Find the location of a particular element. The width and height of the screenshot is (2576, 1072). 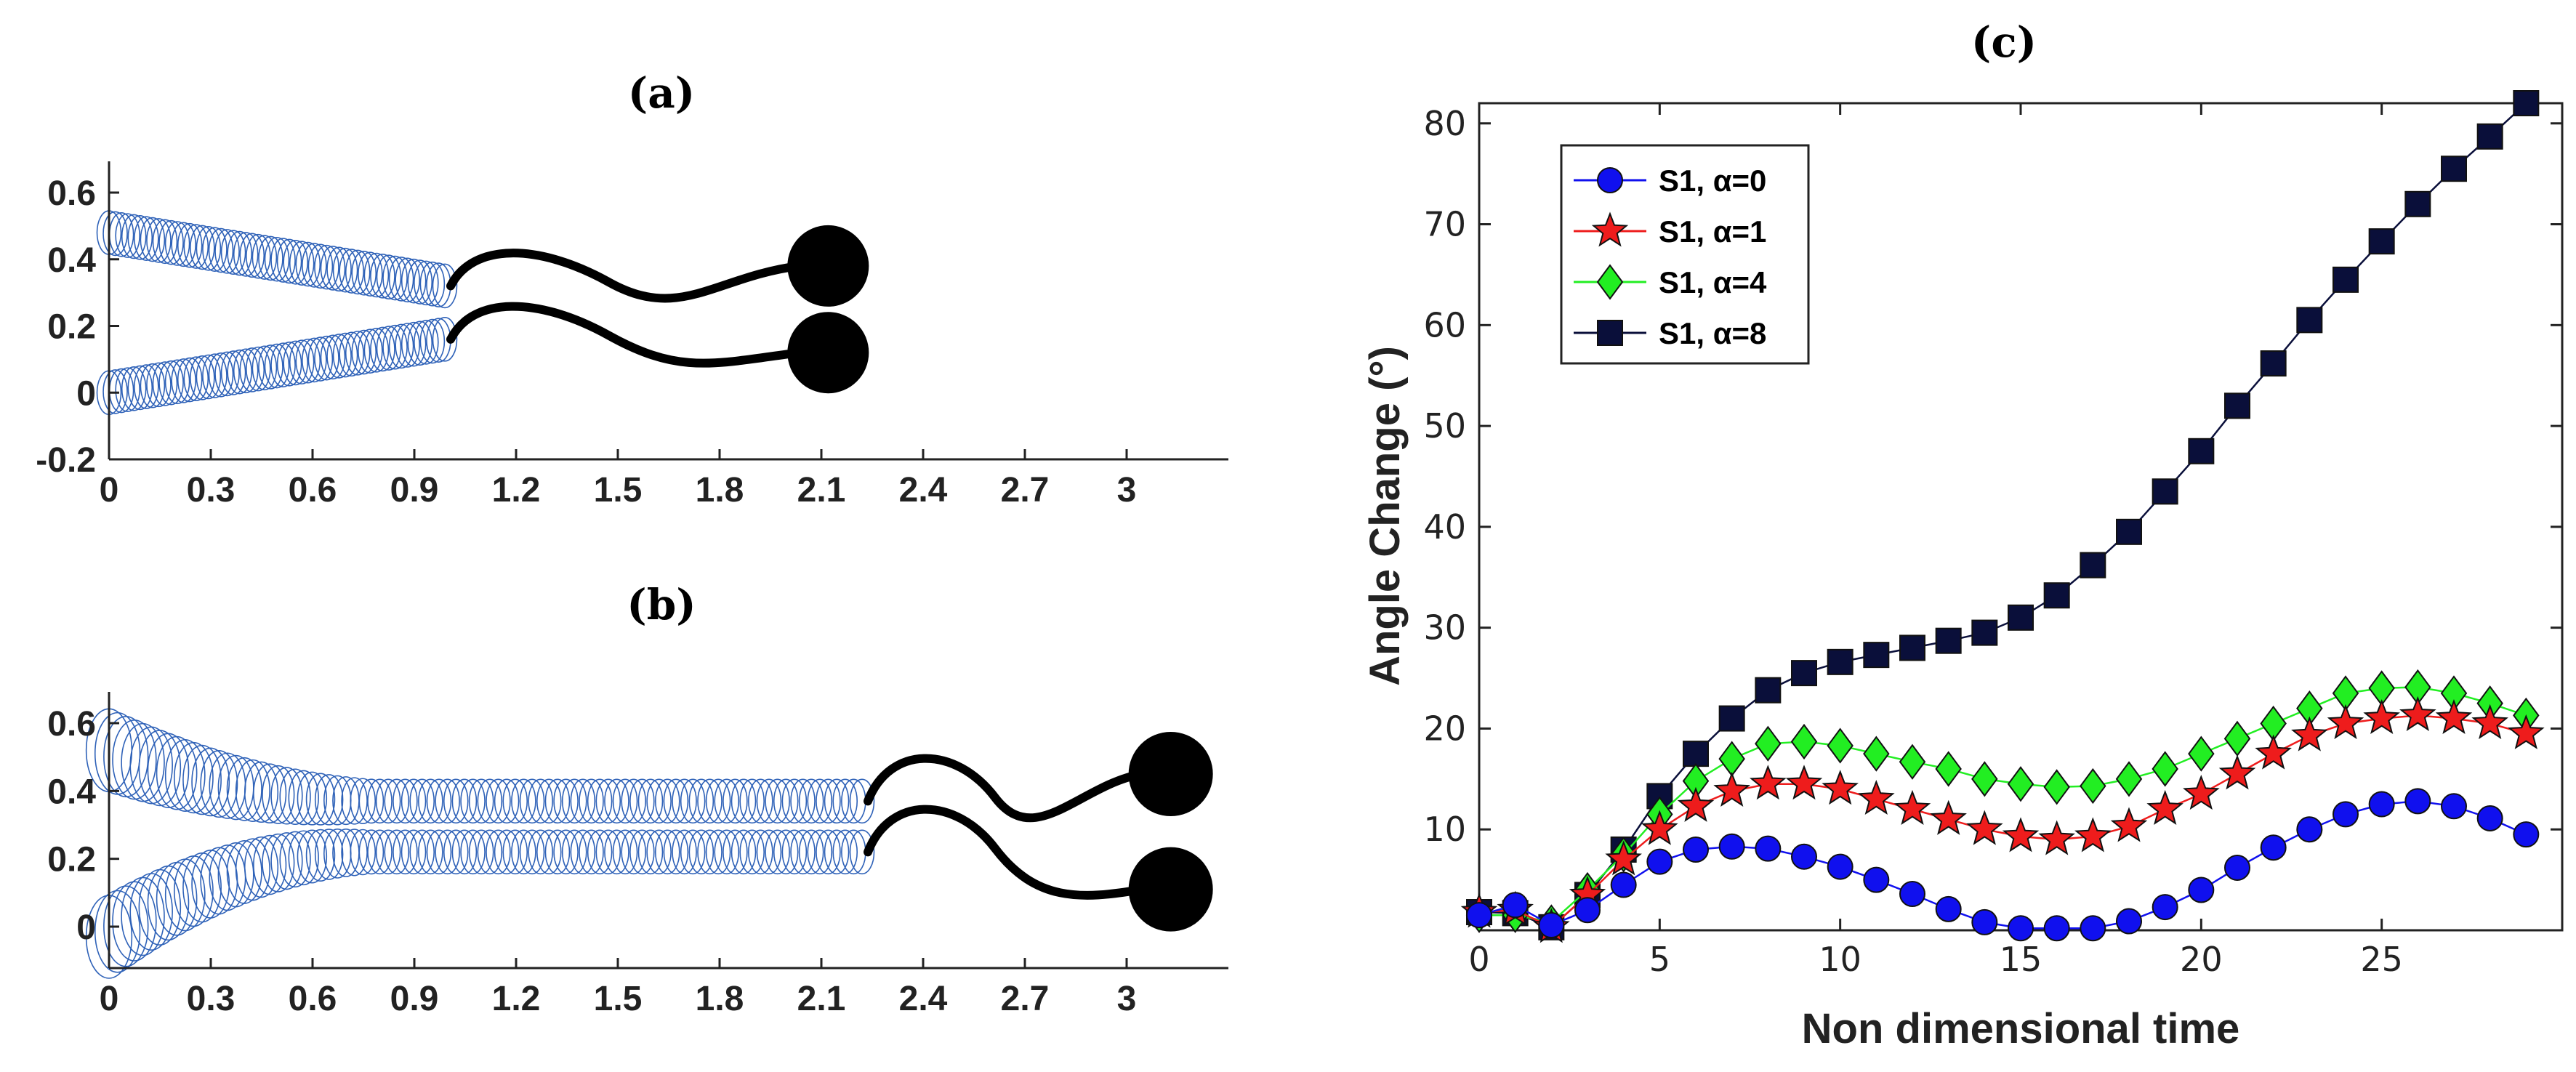

panel-a-y-ticks: 0.6 0.4 0.2 0 -0.2 is located at coordinates (77, 327).